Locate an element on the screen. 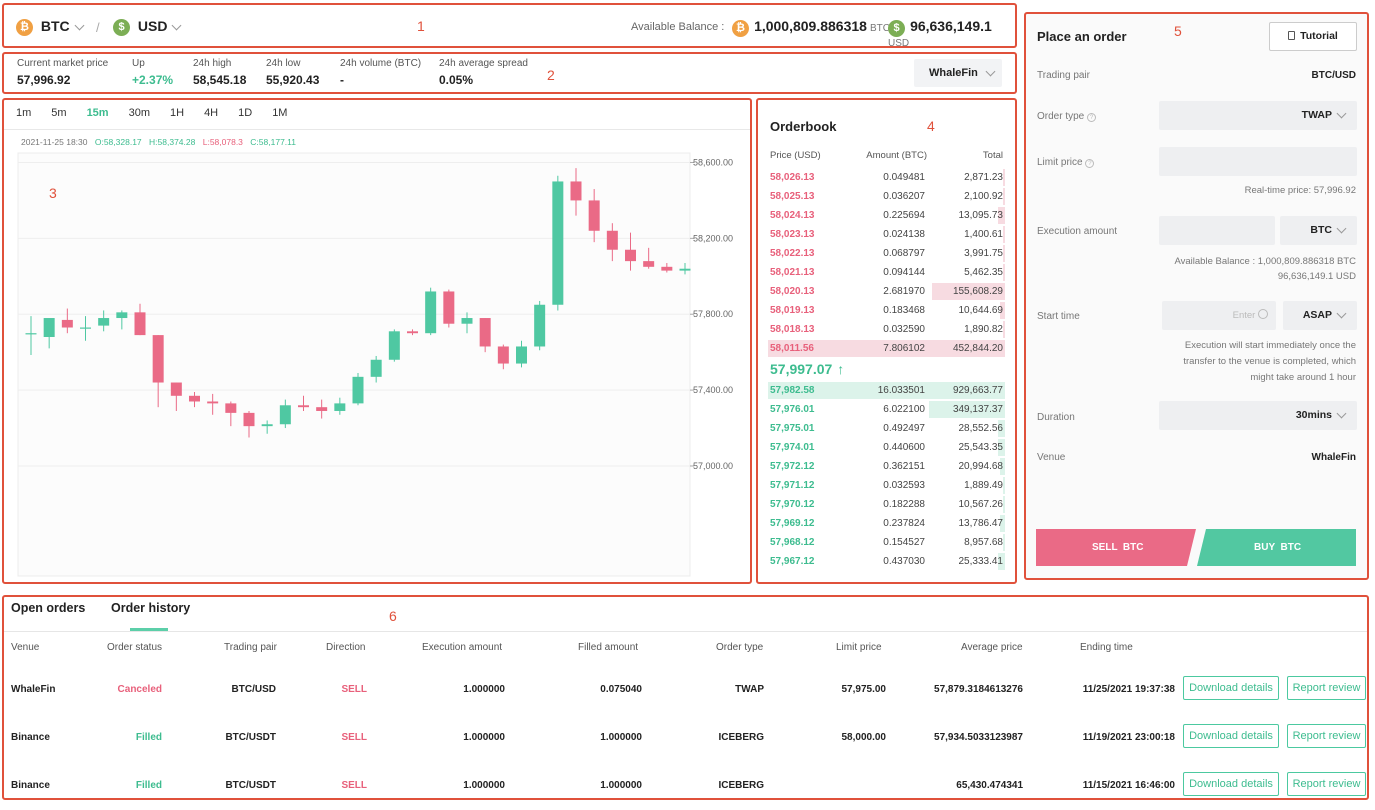  venue-select: WhaleFin is located at coordinates (958, 73).